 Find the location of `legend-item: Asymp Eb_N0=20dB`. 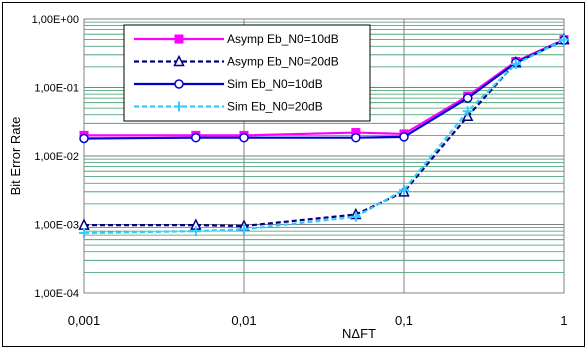

legend-item: Asymp Eb_N0=20dB is located at coordinates (236, 62).